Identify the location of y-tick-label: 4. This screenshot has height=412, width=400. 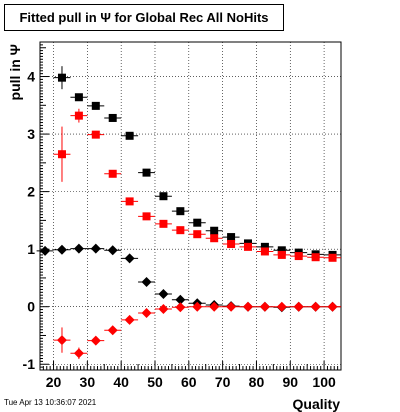
(31, 77).